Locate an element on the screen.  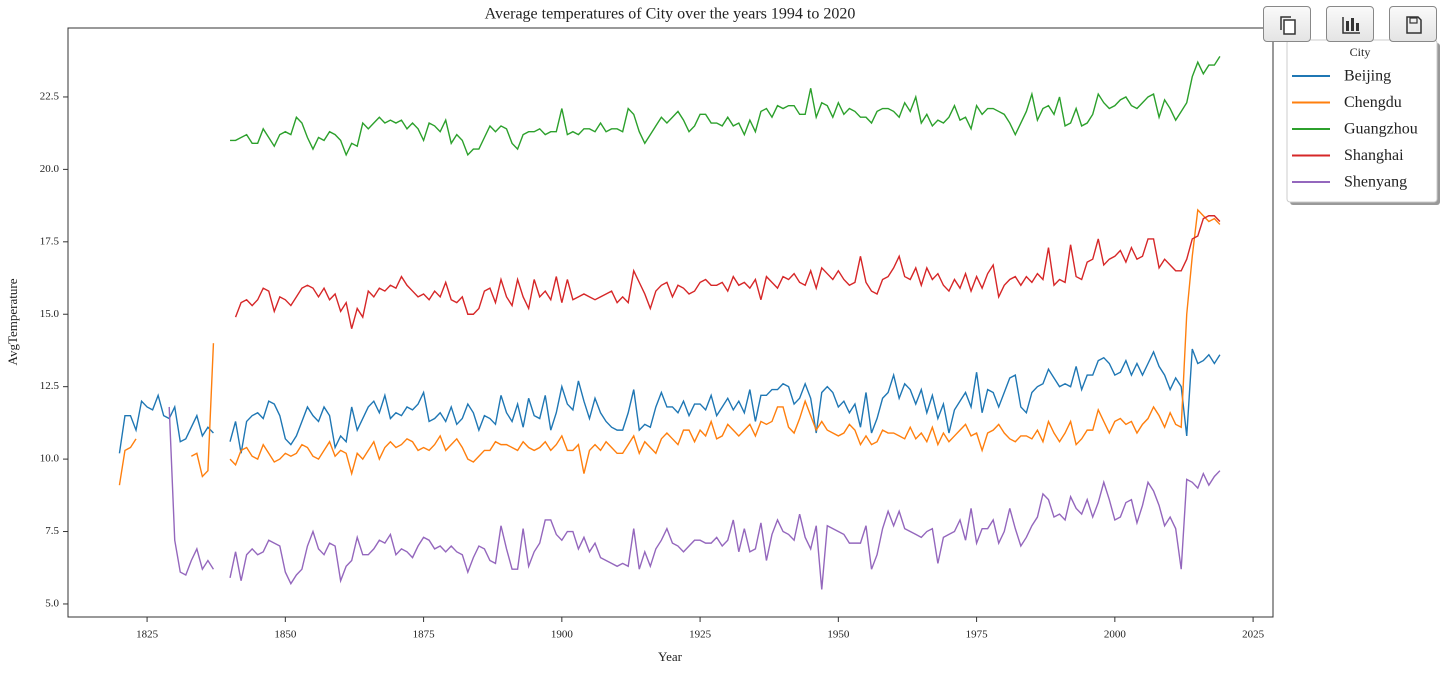
y-axis-label: AvgTemperature is located at coordinates (12, 321).